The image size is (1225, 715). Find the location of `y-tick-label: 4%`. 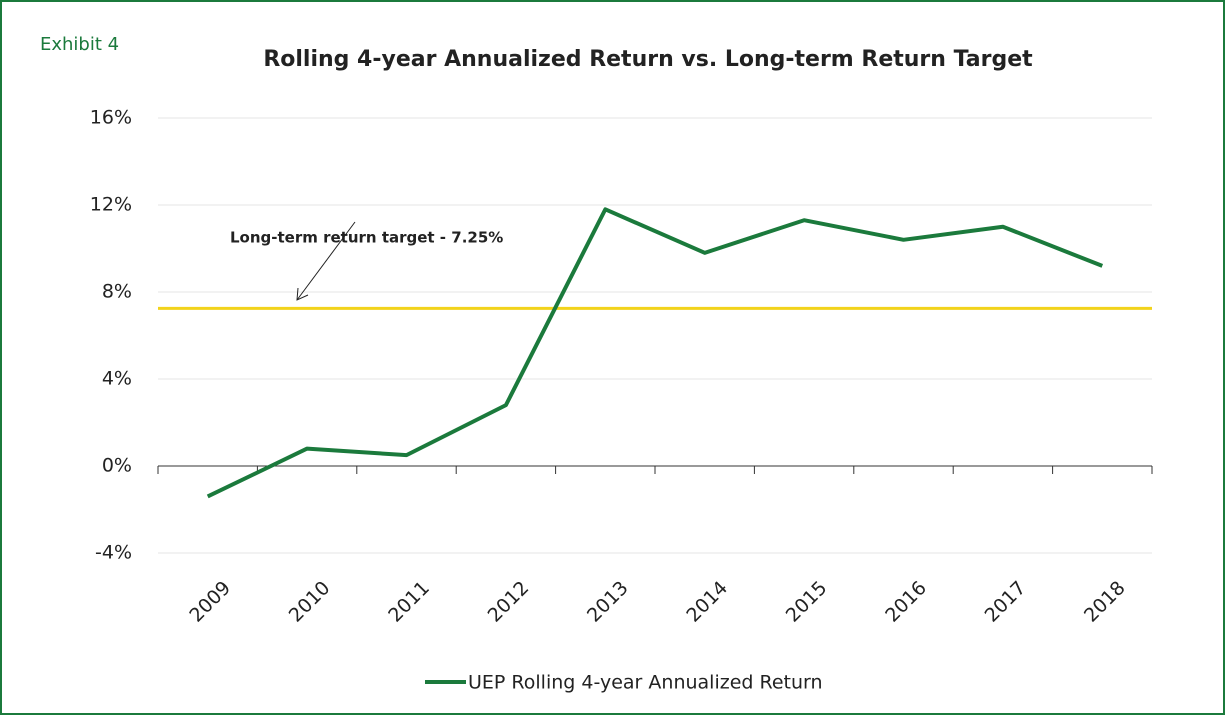

y-tick-label: 4% is located at coordinates (117, 379).